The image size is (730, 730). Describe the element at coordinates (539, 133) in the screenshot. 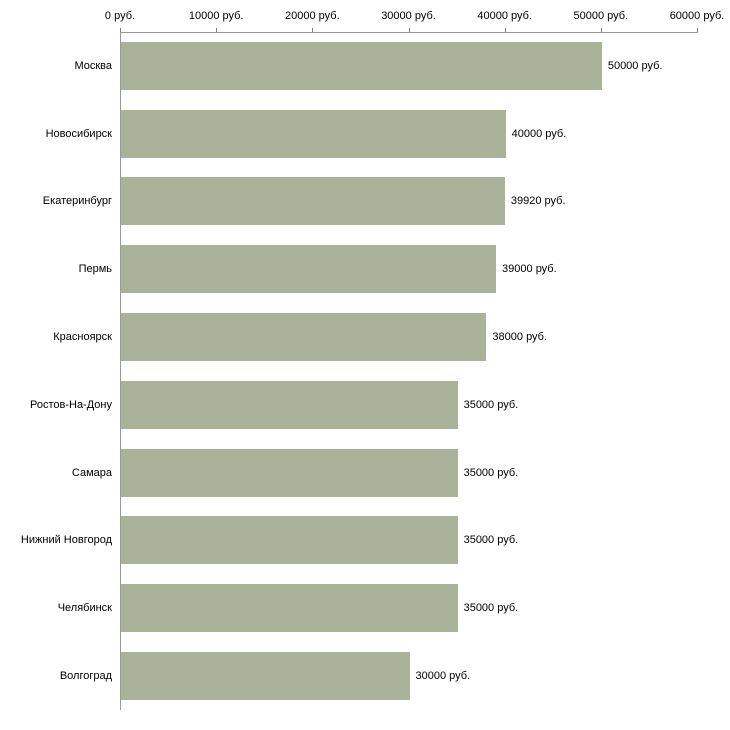

I see `value-label: 40000 руб.` at that location.